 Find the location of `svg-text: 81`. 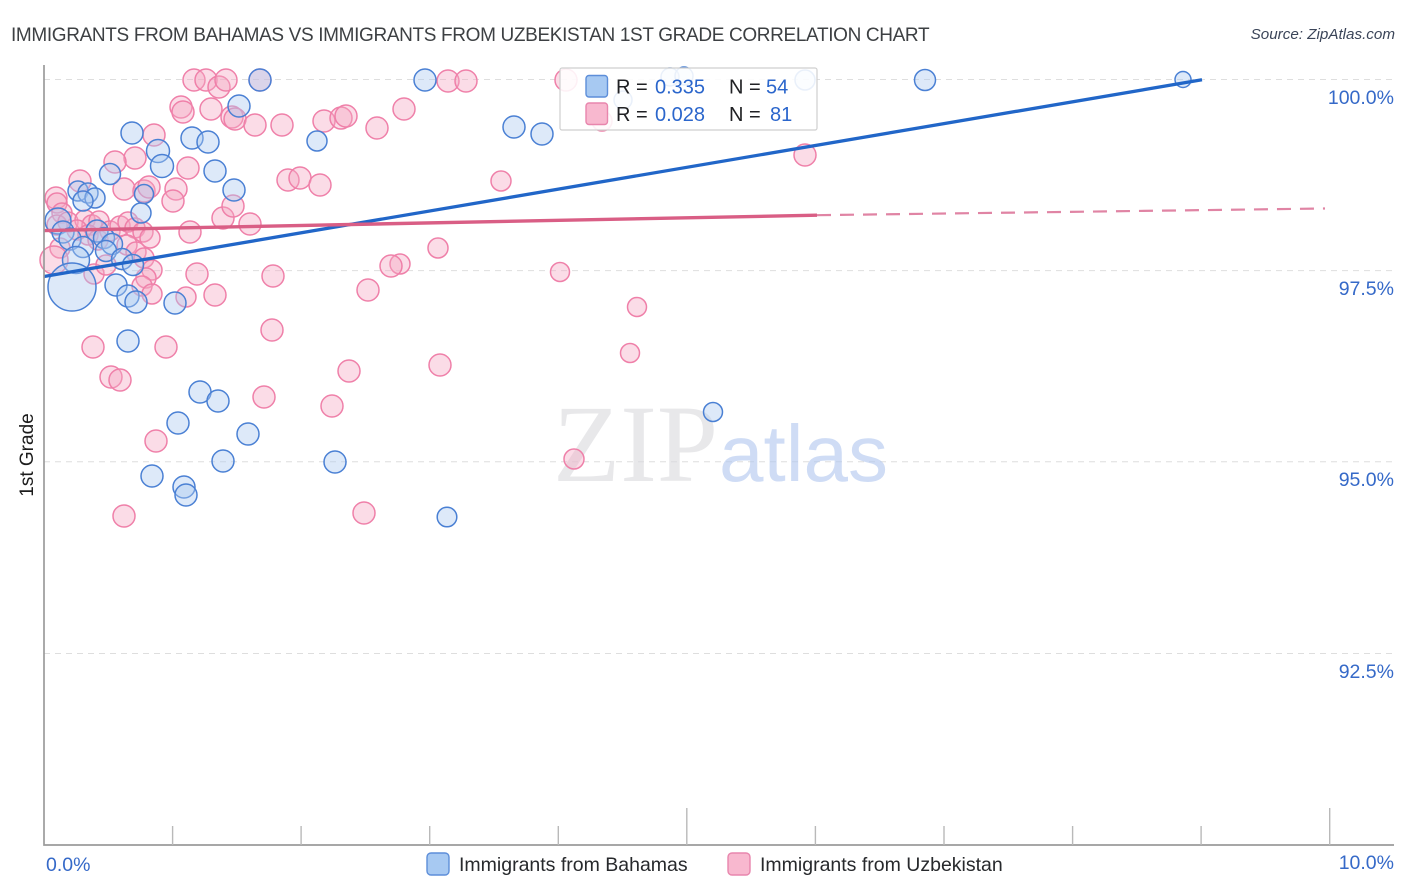

svg-text: 81 is located at coordinates (781, 115).